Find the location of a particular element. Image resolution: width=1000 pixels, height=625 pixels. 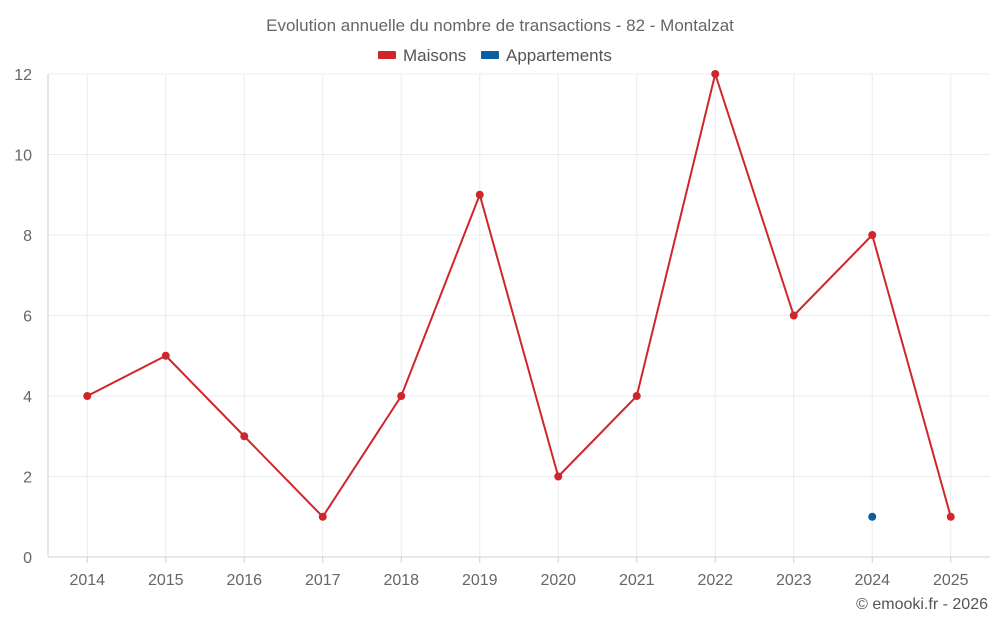

y-tick-label: 8 is located at coordinates (27, 236).